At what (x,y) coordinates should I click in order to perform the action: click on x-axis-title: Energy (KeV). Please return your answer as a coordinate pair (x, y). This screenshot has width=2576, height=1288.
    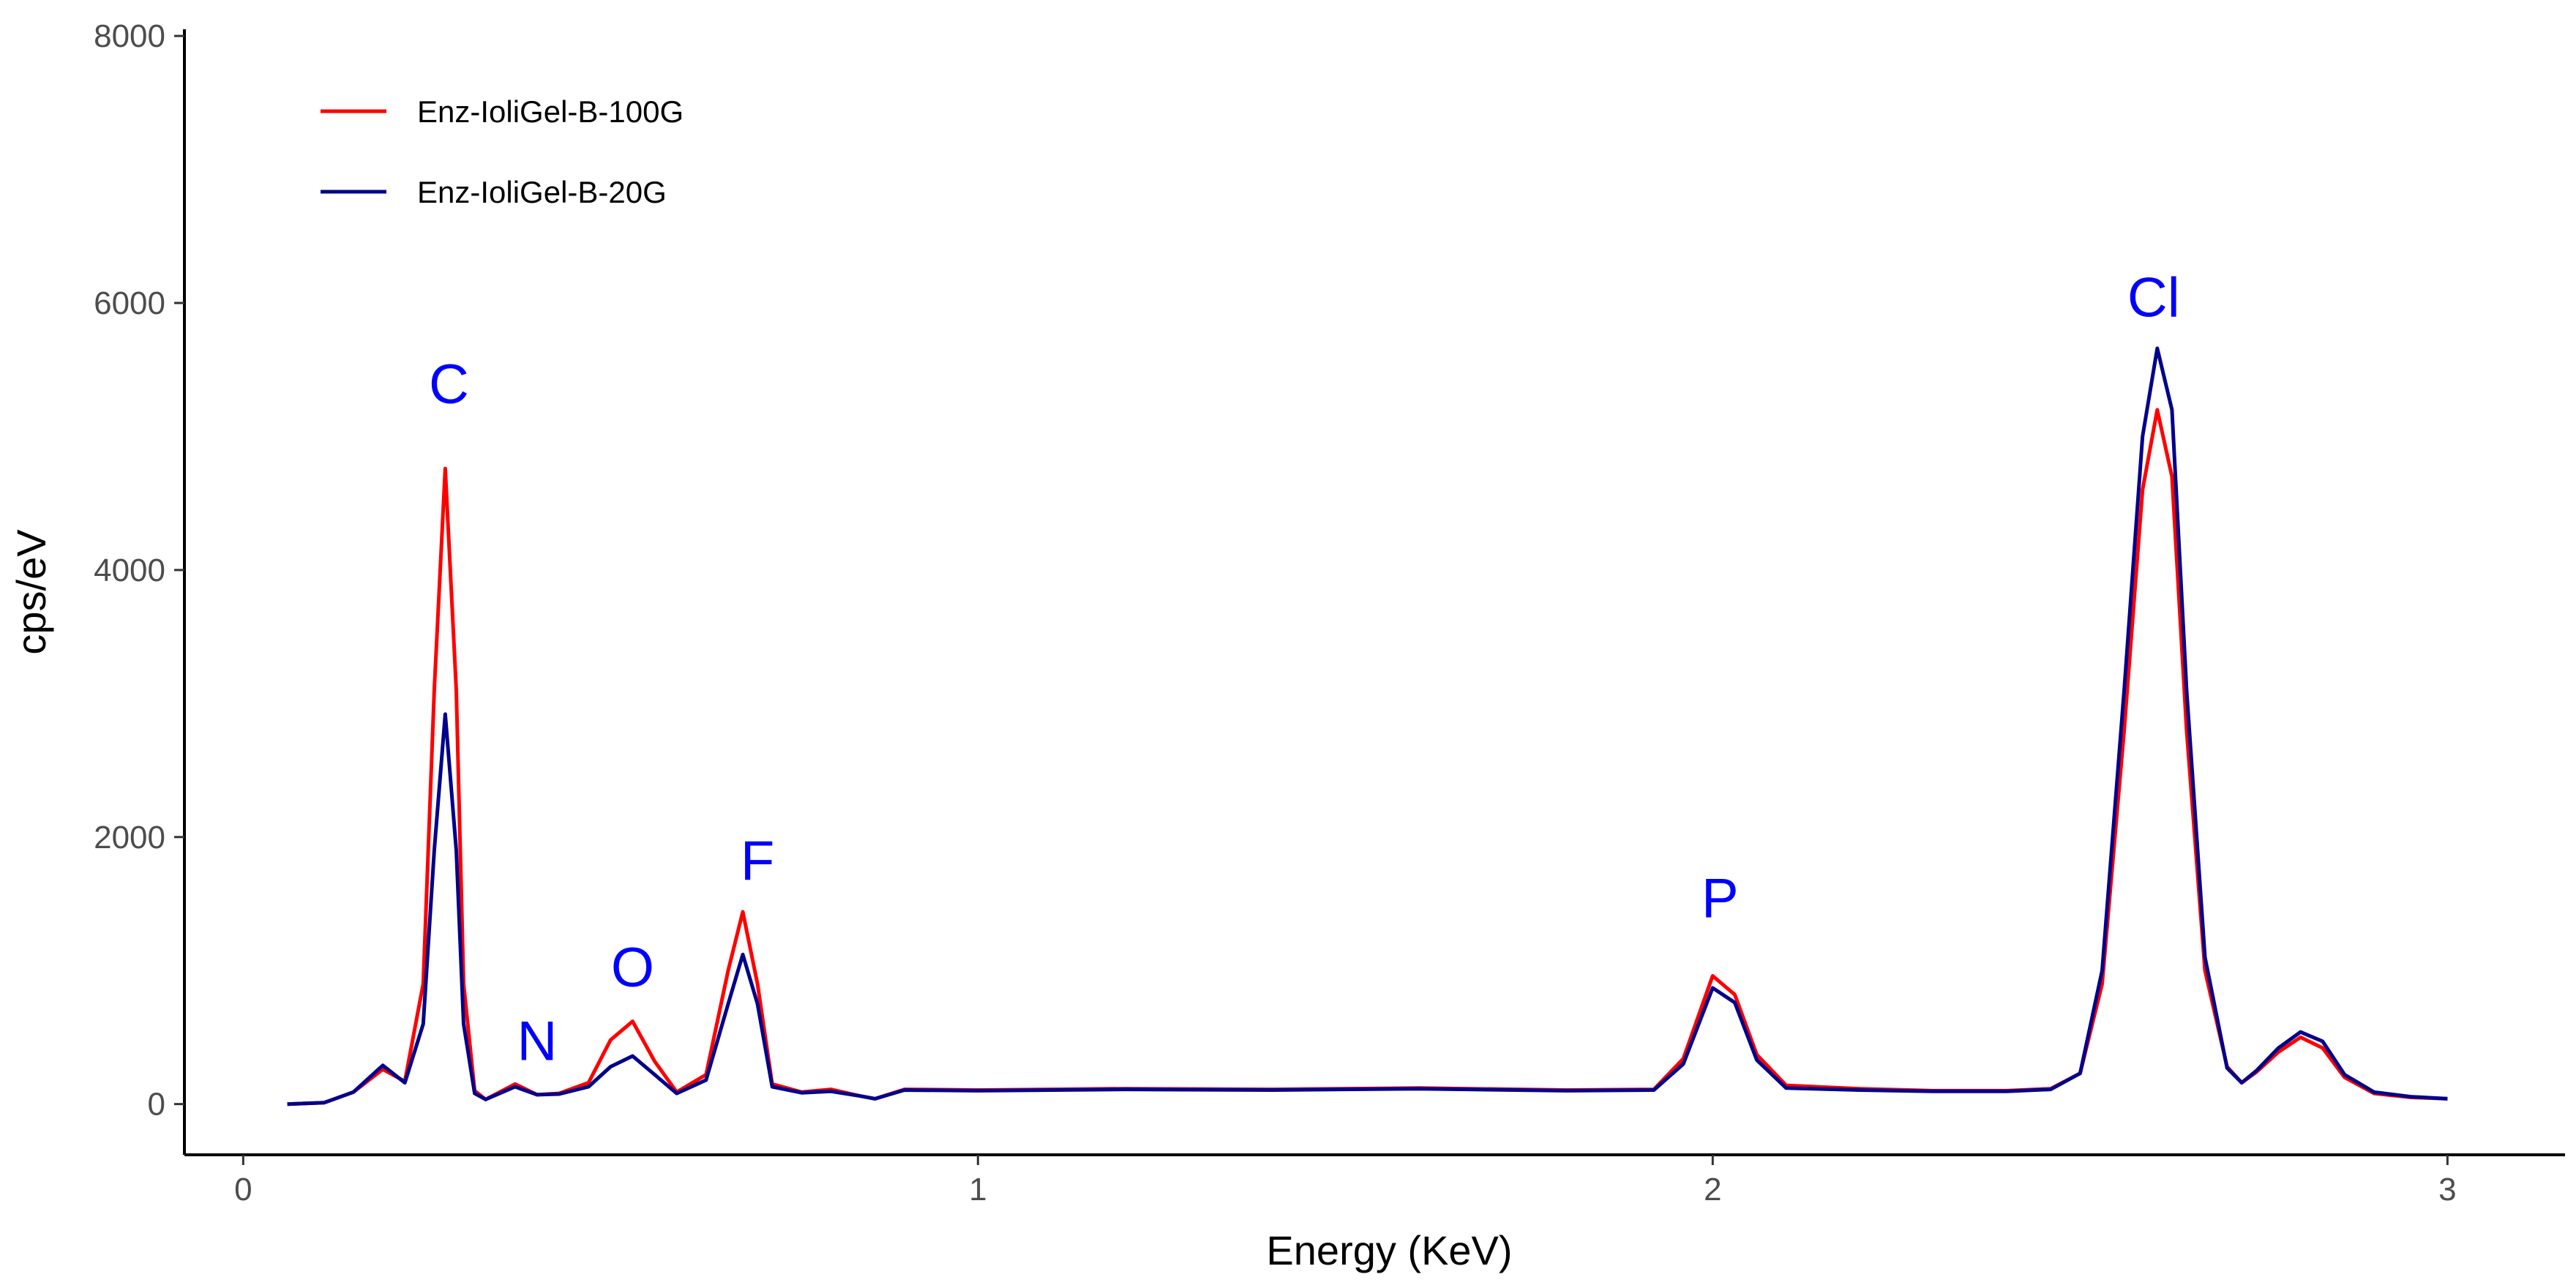
    Looking at the image, I should click on (1389, 1250).